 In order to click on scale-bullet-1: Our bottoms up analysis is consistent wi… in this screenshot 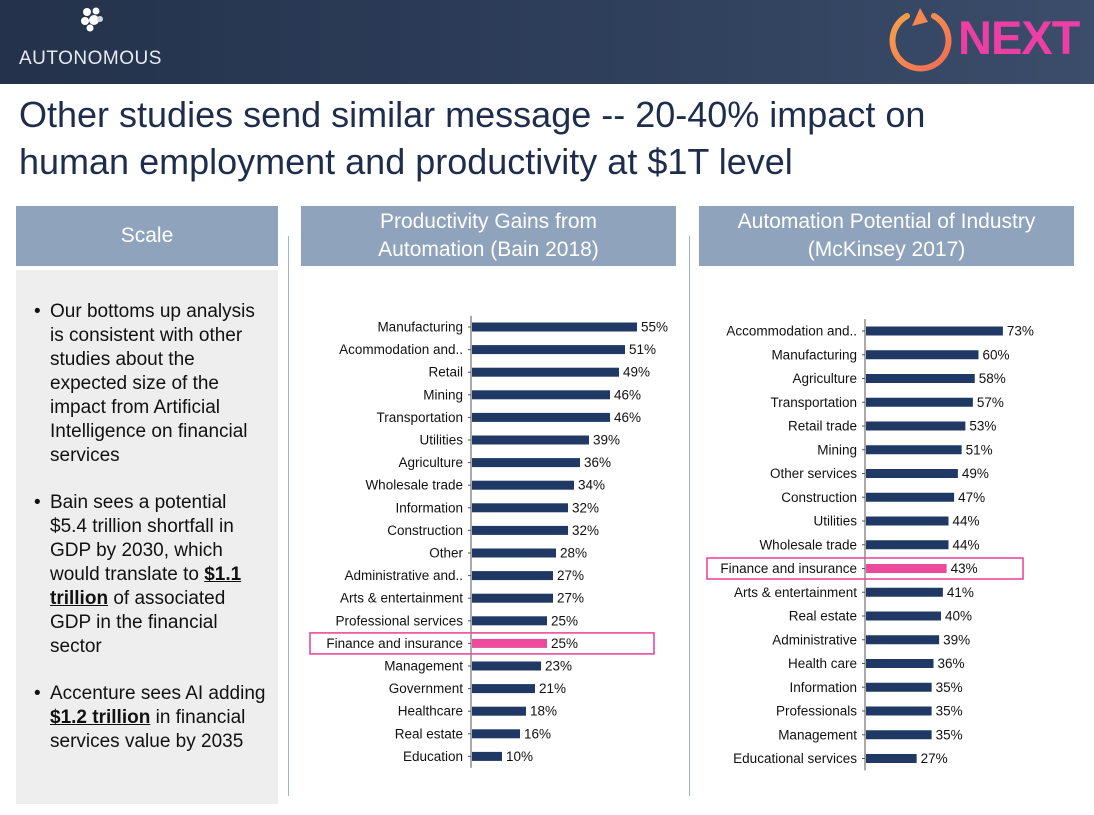, I will do `click(147, 384)`.